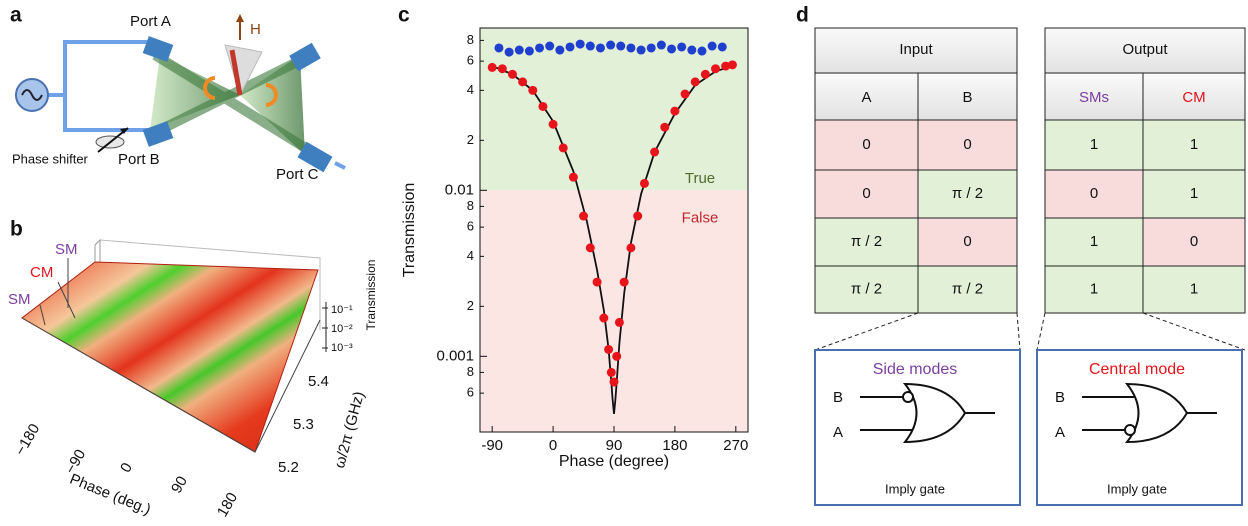  I want to click on setup-diagram: Port A Port B Port C Phase shifter H, so click(179, 98).